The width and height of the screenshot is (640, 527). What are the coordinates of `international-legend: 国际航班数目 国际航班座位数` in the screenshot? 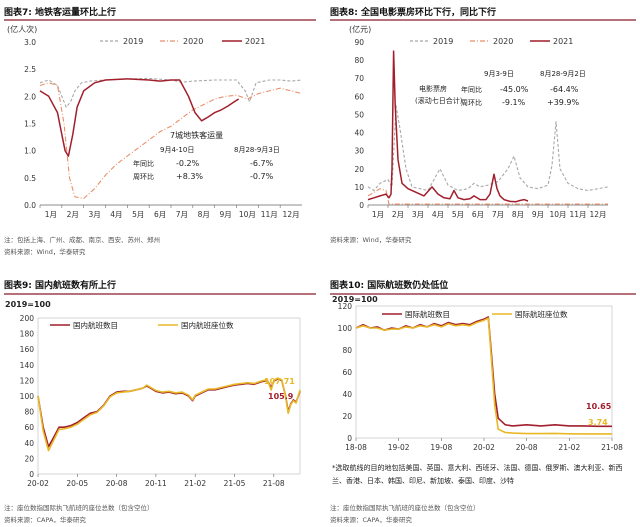 It's located at (475, 314).